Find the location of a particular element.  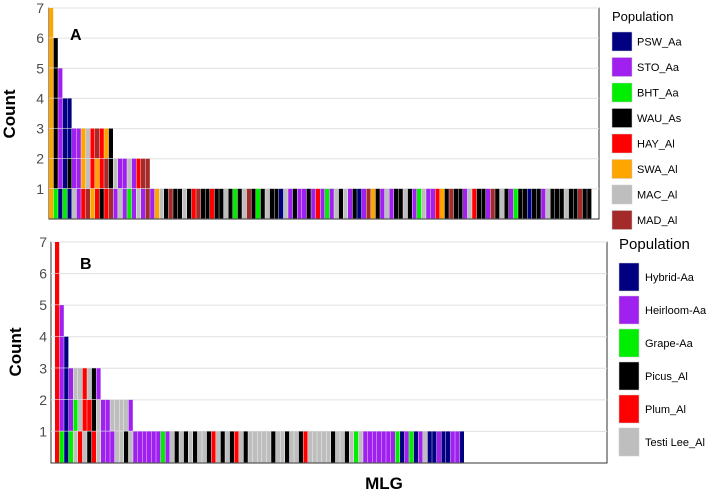

legend-label: WAU_As is located at coordinates (659, 119).